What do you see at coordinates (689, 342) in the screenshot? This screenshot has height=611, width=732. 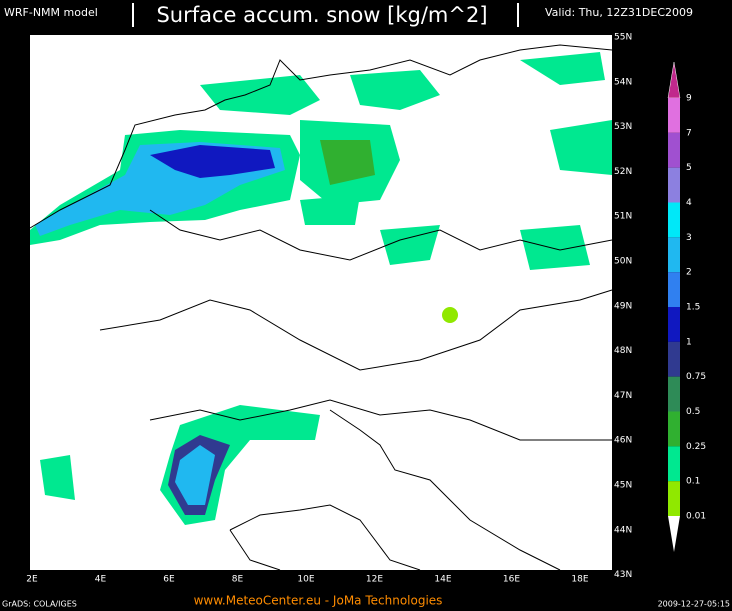 I see `legend-label: 1` at bounding box center [689, 342].